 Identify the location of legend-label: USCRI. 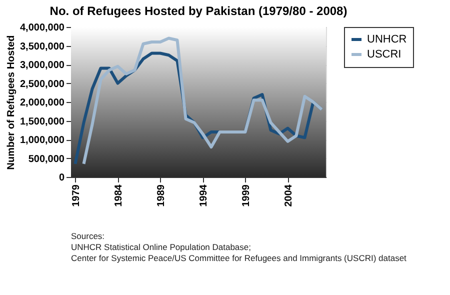
(384, 54).